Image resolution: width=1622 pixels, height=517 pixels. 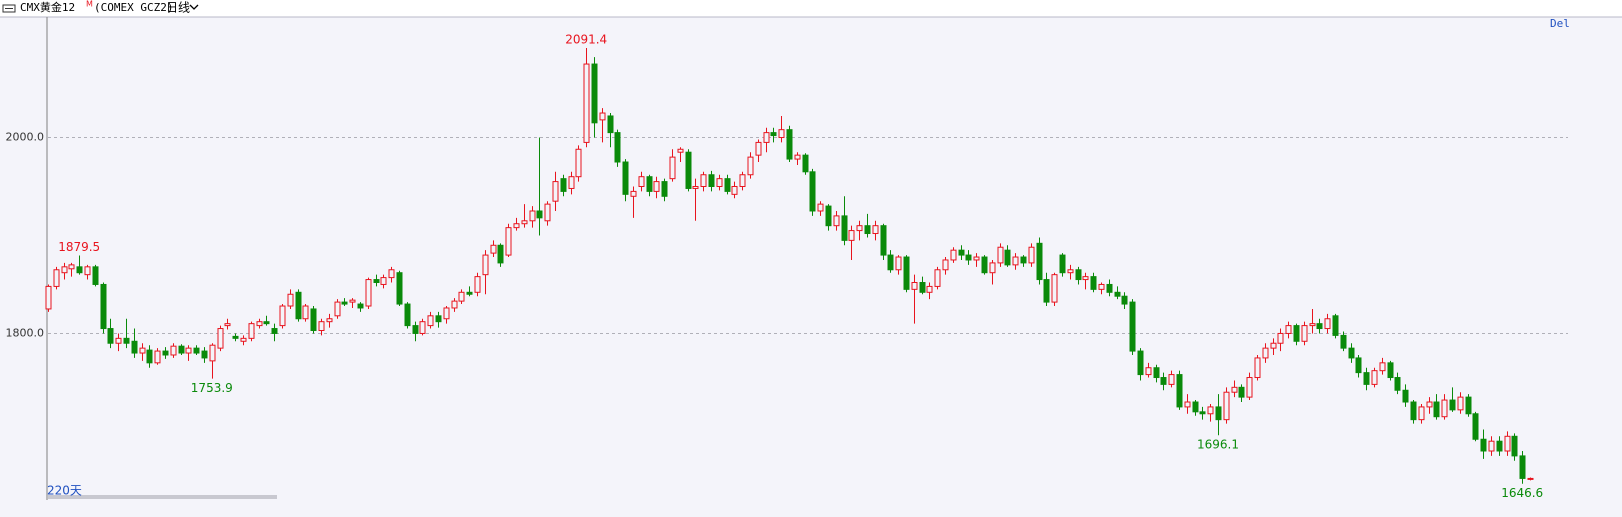 I want to click on scrollbar, so click(x=162, y=497).